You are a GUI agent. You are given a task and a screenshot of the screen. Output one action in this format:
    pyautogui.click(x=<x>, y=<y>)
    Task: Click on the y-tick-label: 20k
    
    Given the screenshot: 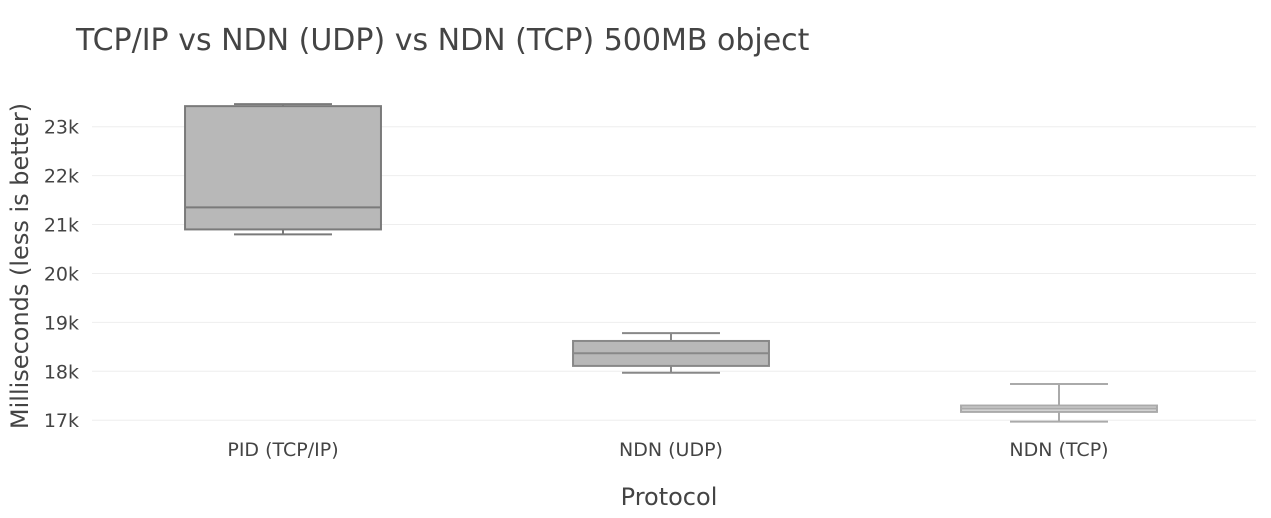 What is the action you would take?
    pyautogui.click(x=61, y=274)
    